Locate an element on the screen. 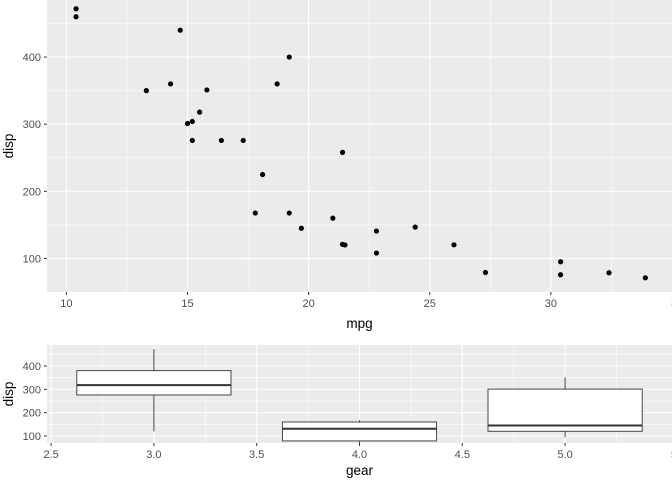 The image size is (672, 480). x-tick-label: 4.0 is located at coordinates (359, 455).